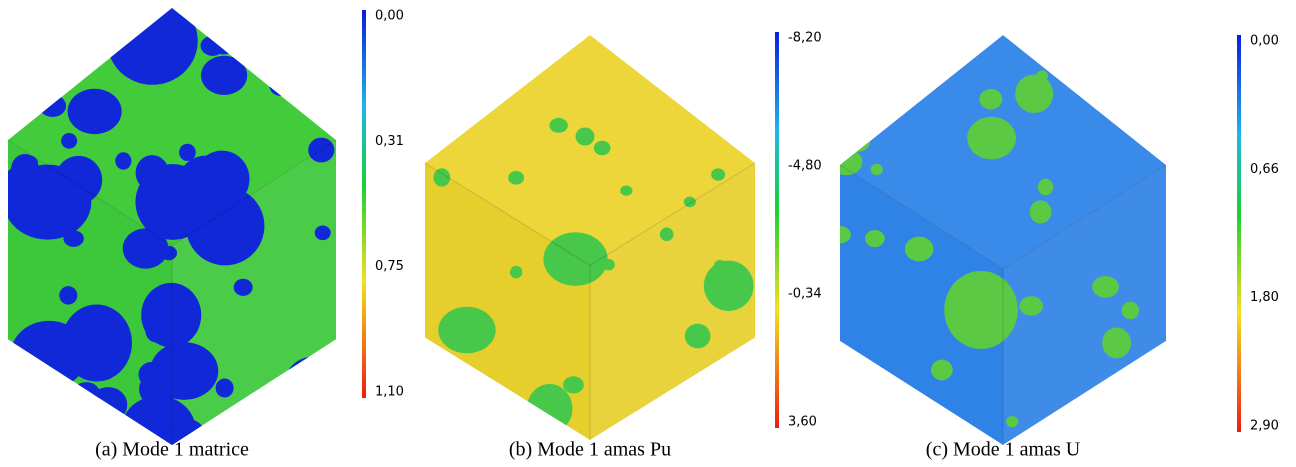 The height and width of the screenshot is (467, 1296). I want to click on colorbar-label: 1,10, so click(389, 392).